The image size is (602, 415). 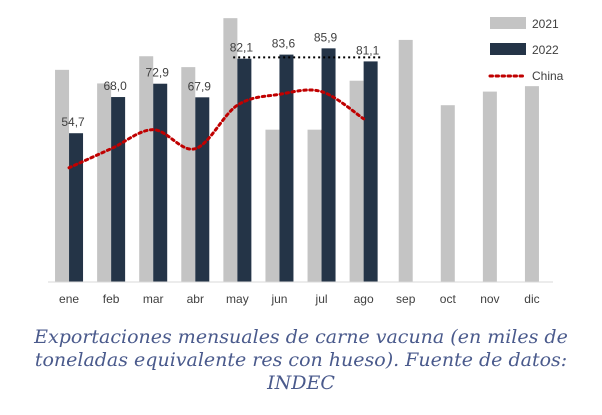 What do you see at coordinates (447, 193) in the screenshot?
I see `bar-2021-oct` at bounding box center [447, 193].